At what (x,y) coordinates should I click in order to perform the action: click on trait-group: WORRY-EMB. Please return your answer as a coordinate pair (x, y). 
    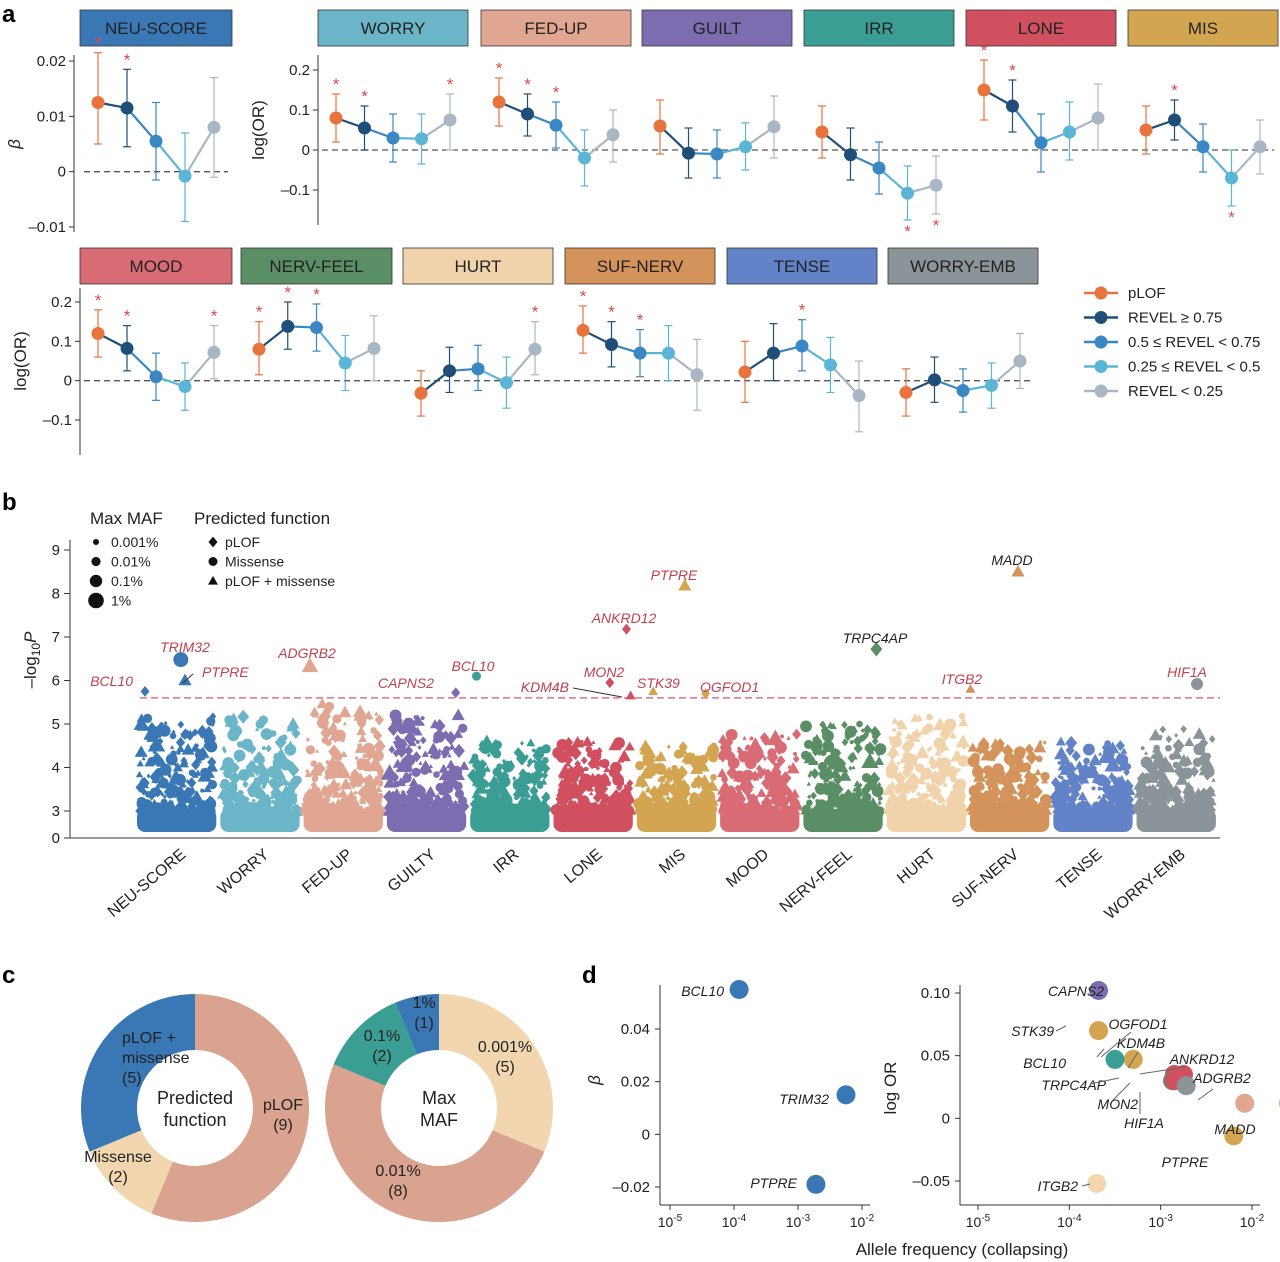
    Looking at the image, I should click on (963, 332).